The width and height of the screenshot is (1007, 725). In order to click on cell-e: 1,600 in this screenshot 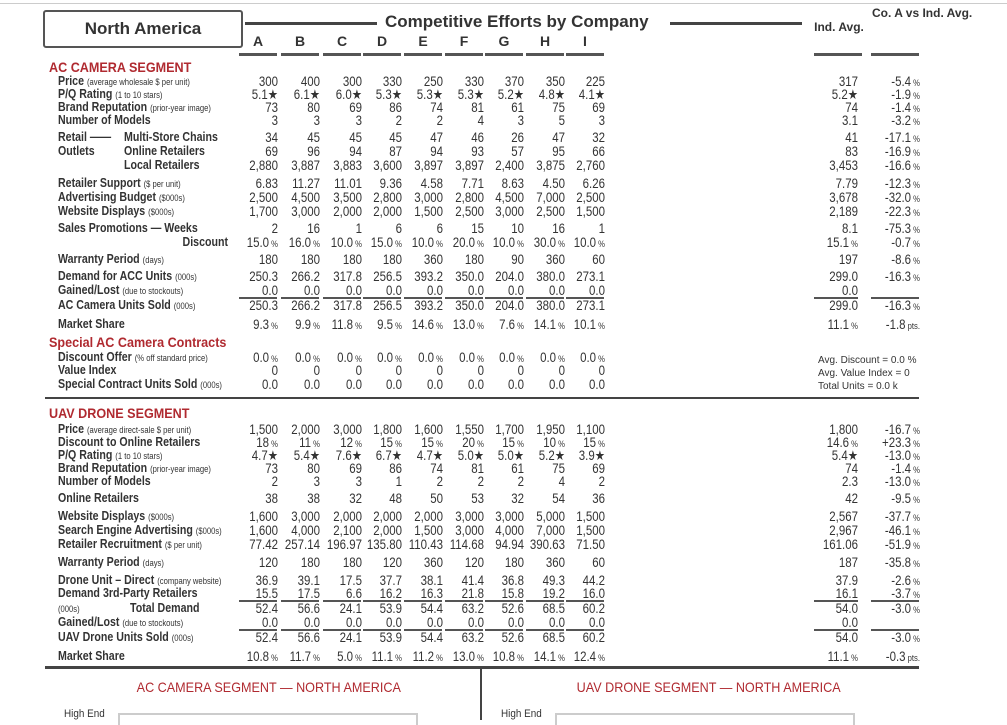, I will do `click(428, 429)`.